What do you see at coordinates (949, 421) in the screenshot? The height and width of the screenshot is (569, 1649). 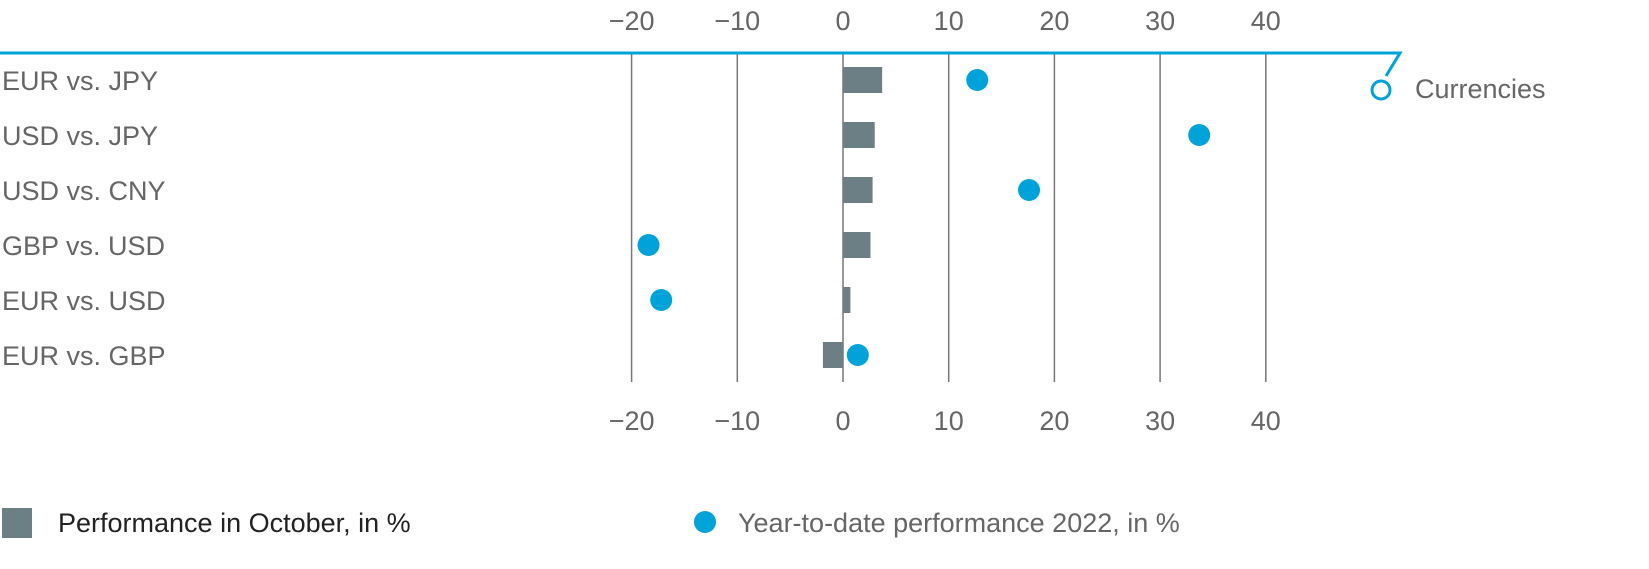 I see `x-tick-label-bottom: 10` at bounding box center [949, 421].